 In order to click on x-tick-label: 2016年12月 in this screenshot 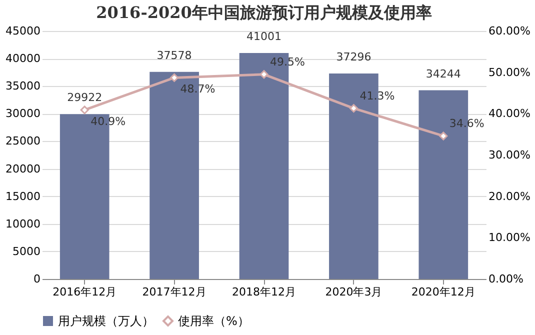, I will do `click(84, 292)`.